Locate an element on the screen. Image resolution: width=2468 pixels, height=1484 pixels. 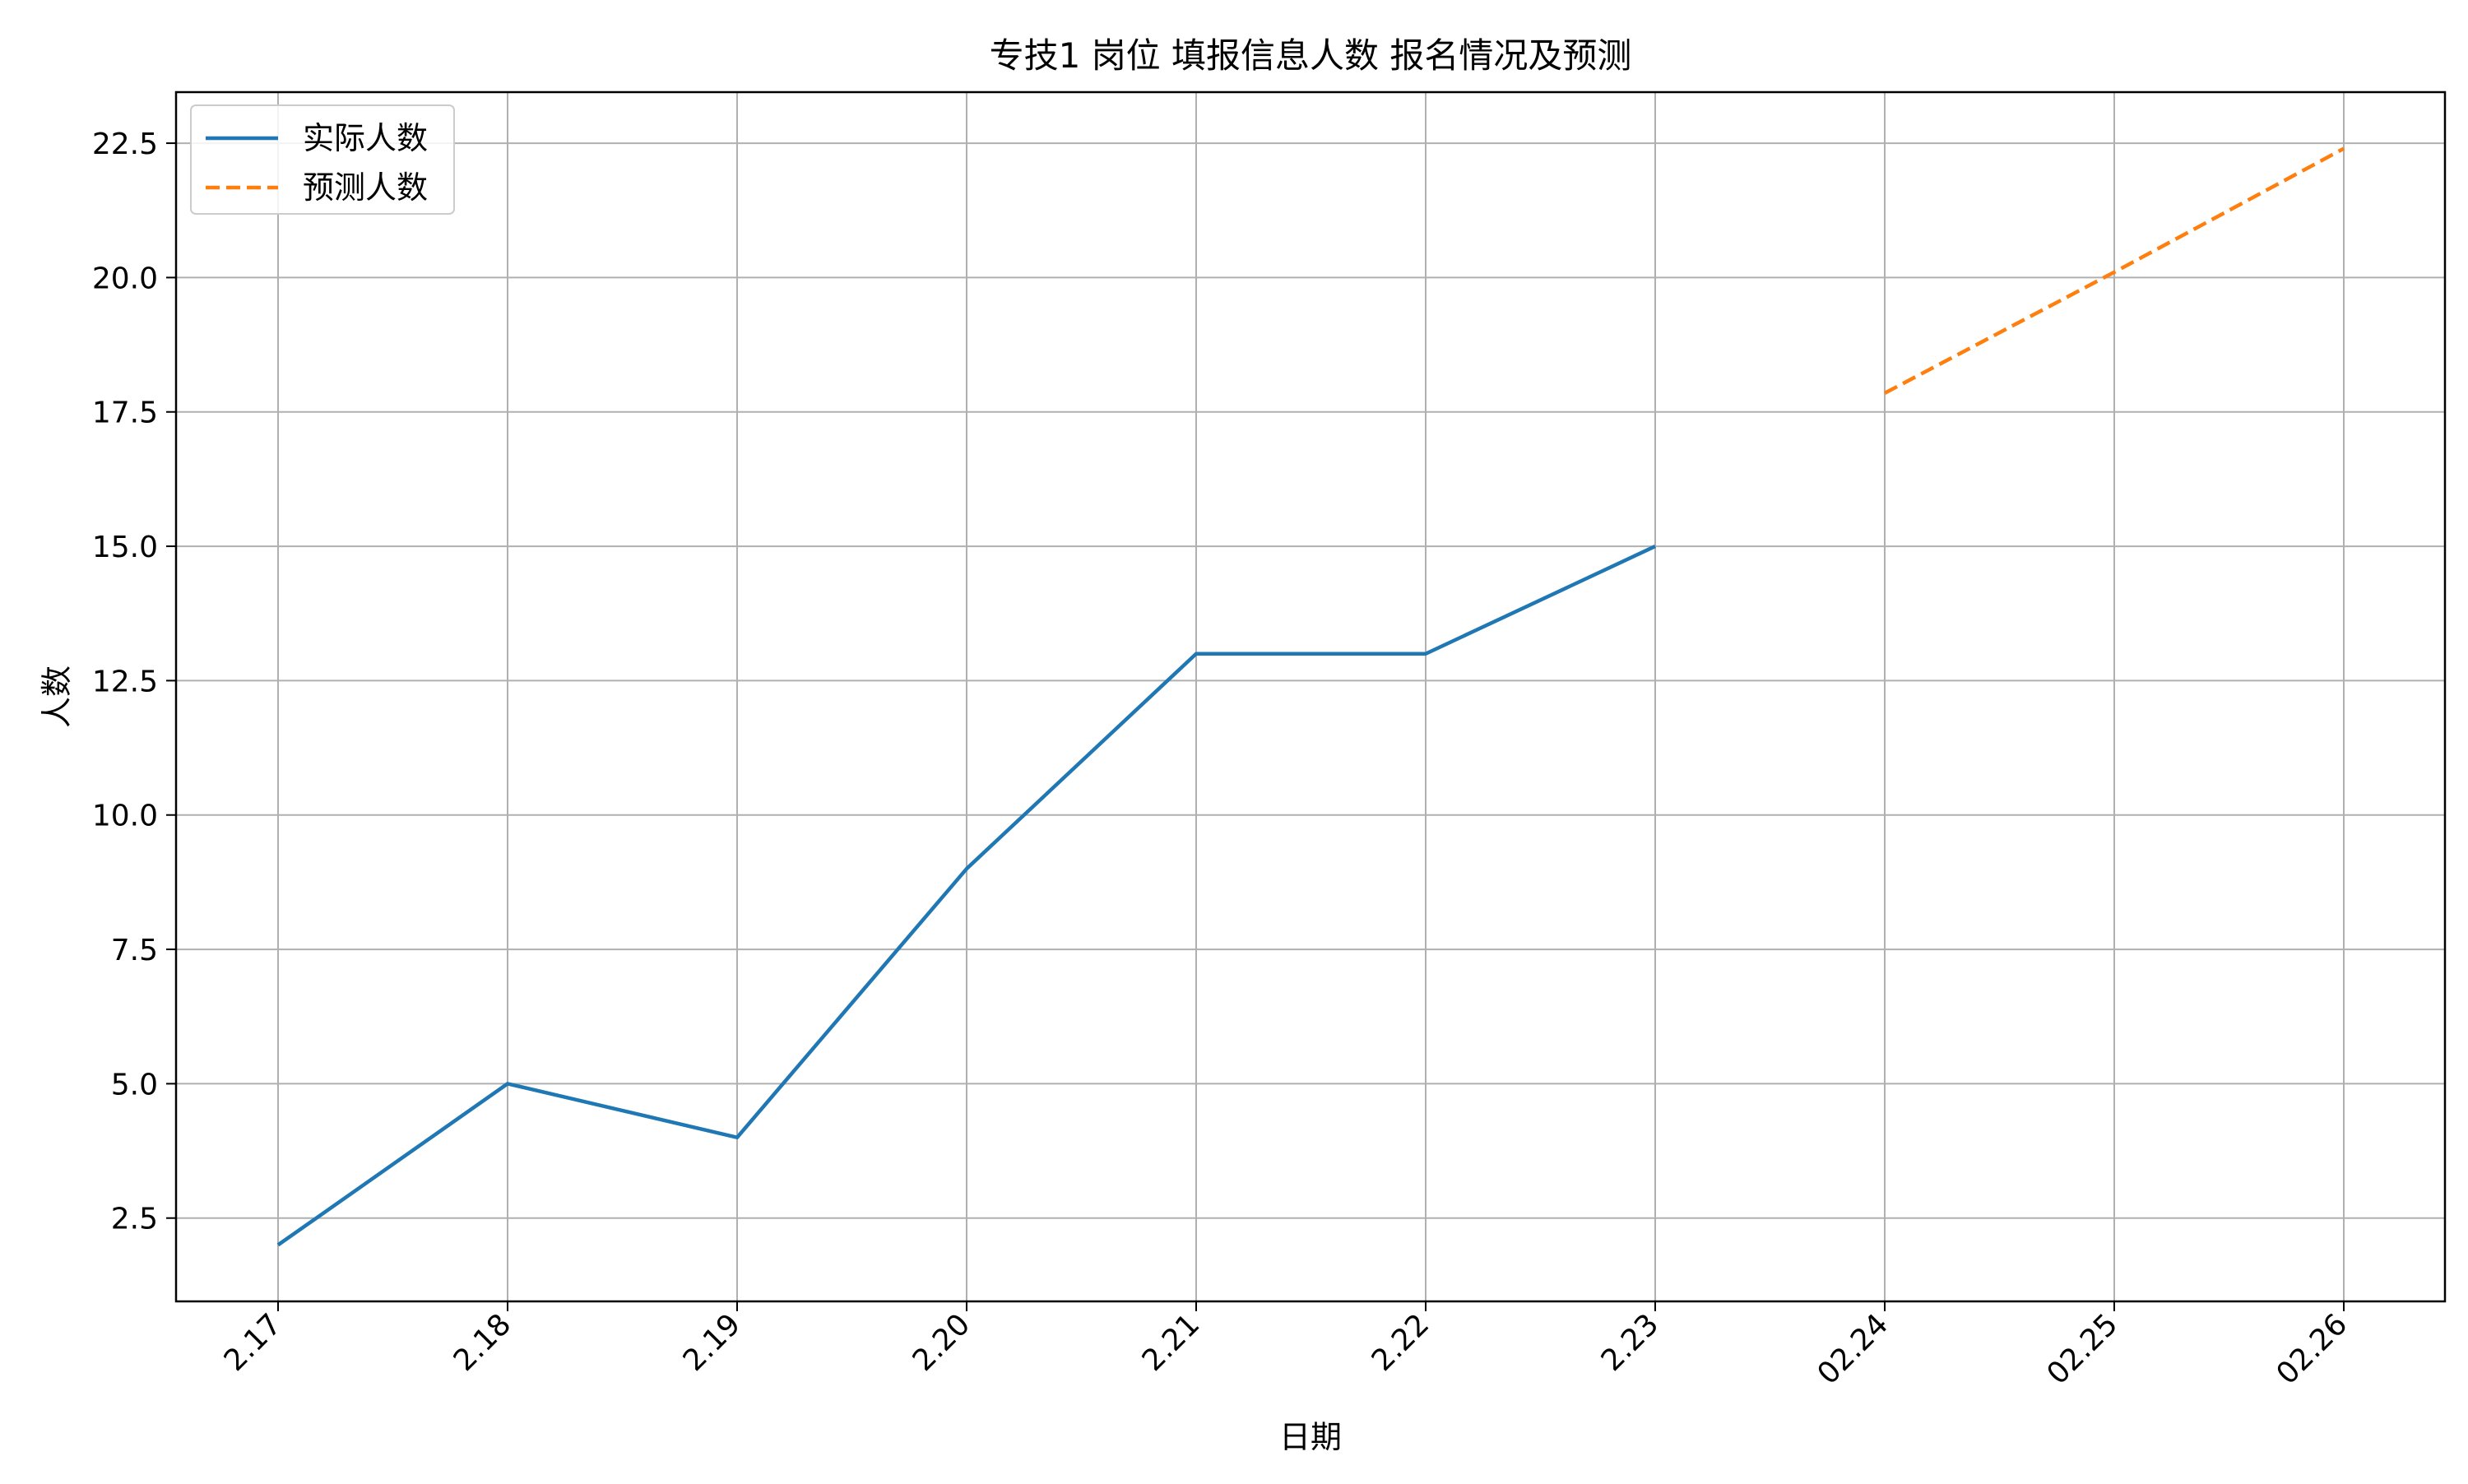
legend-label-forecast: 预测人数 is located at coordinates (365, 187).